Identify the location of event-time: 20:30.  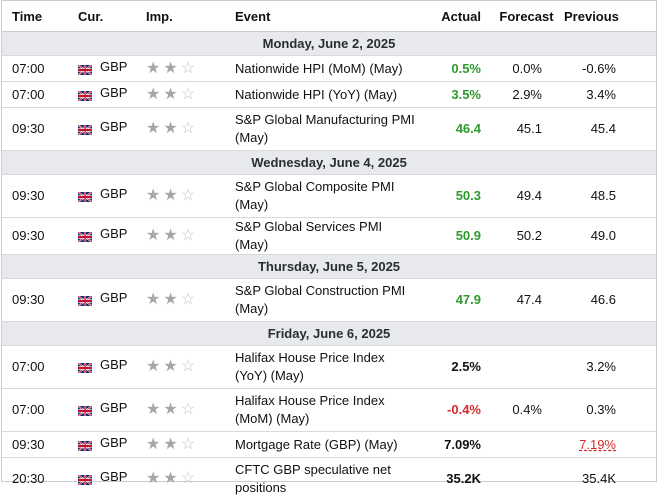
(40, 479).